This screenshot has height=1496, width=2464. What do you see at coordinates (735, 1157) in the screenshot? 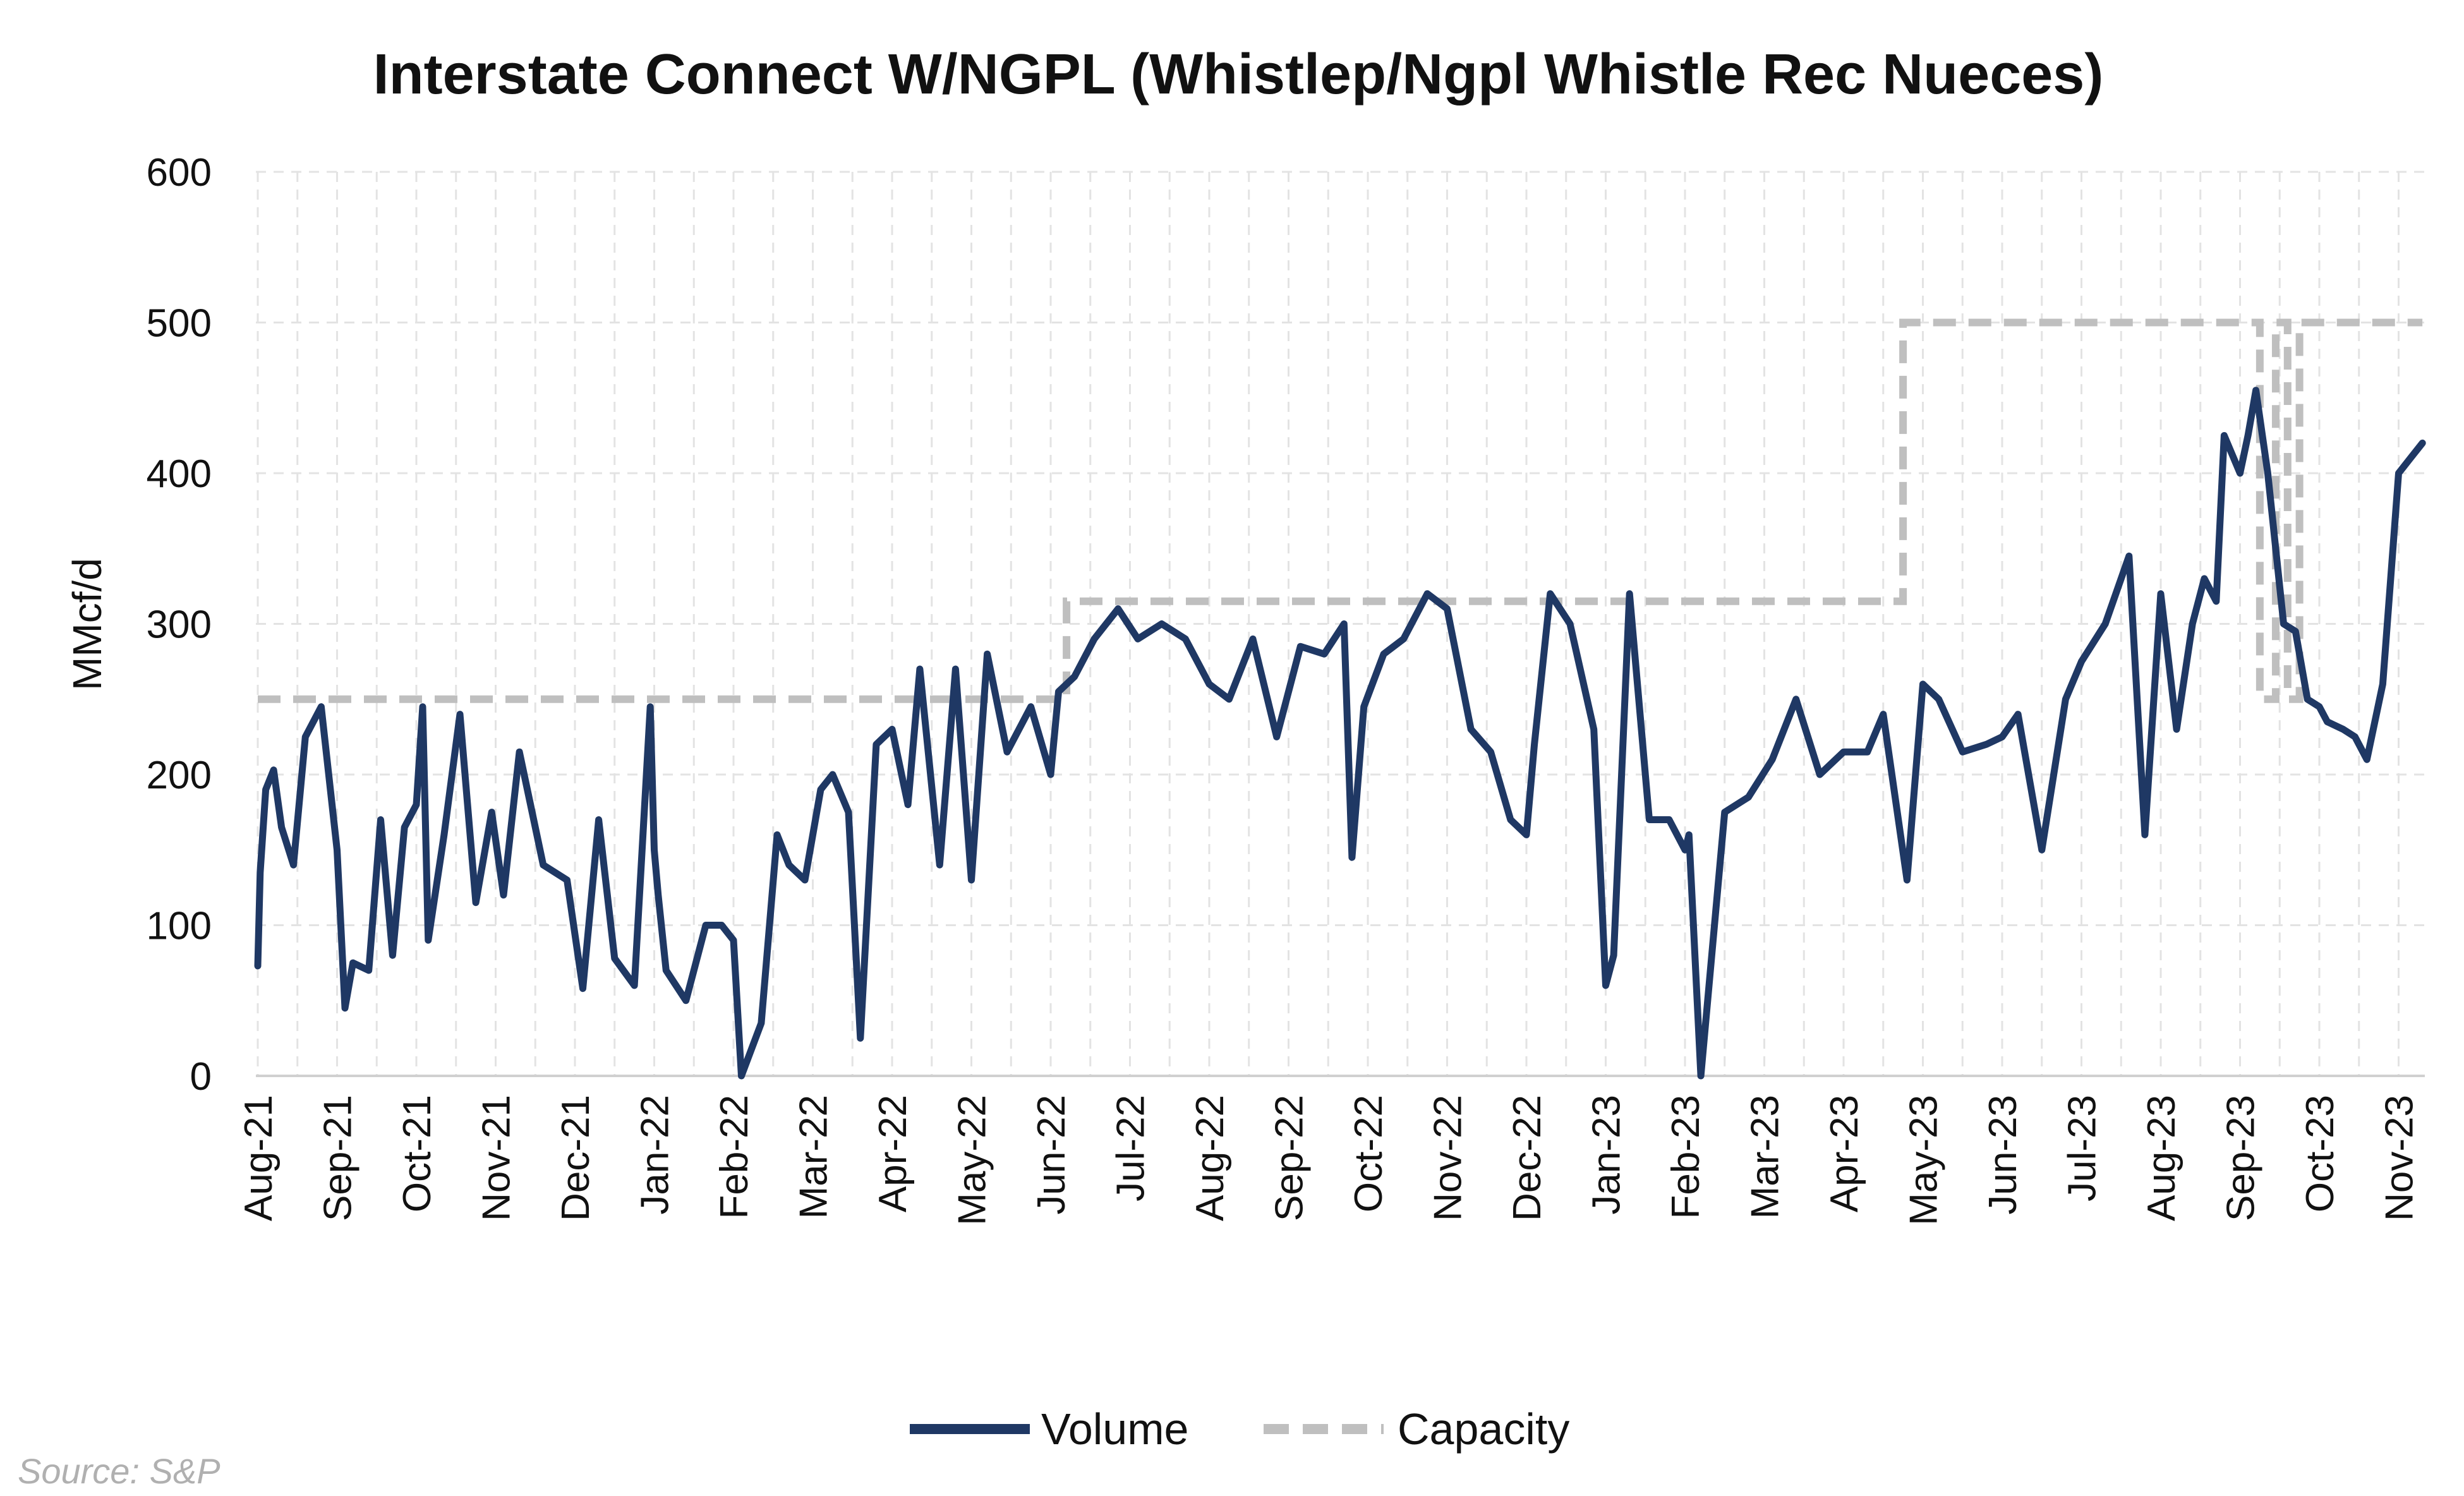
I see `x-tick-label: Feb-22` at bounding box center [735, 1157].